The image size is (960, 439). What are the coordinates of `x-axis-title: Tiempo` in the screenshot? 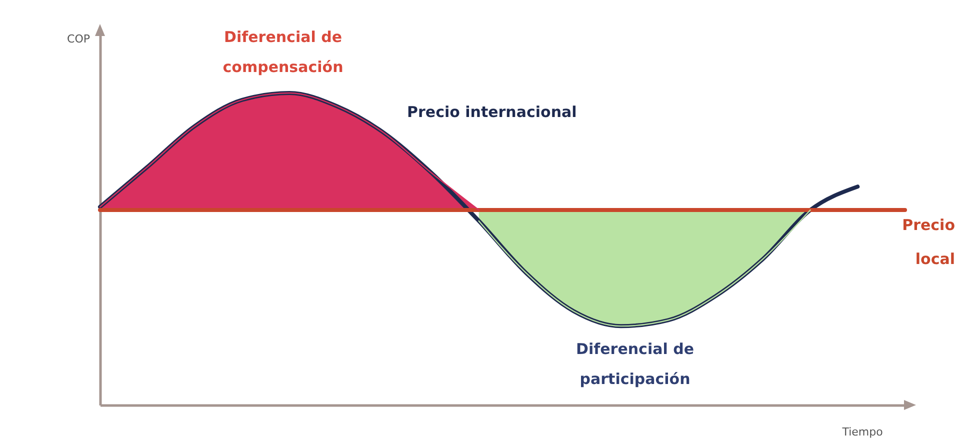 It's located at (862, 432).